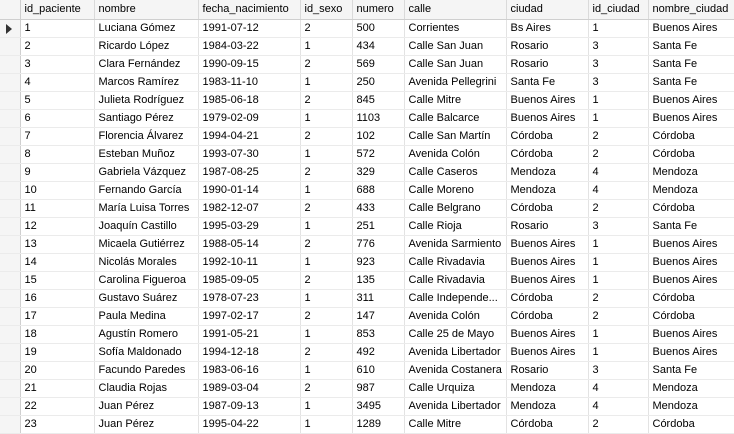 The height and width of the screenshot is (434, 734). Describe the element at coordinates (455, 424) in the screenshot. I see `cell-calle: Calle Mitre` at that location.